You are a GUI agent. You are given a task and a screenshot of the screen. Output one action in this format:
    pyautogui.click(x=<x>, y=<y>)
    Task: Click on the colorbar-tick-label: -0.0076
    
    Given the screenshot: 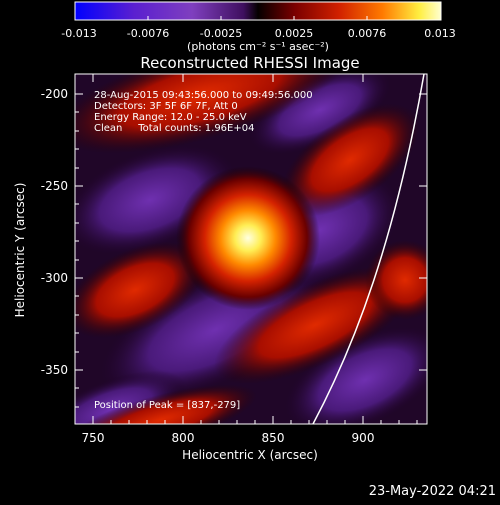 What is the action you would take?
    pyautogui.click(x=148, y=33)
    